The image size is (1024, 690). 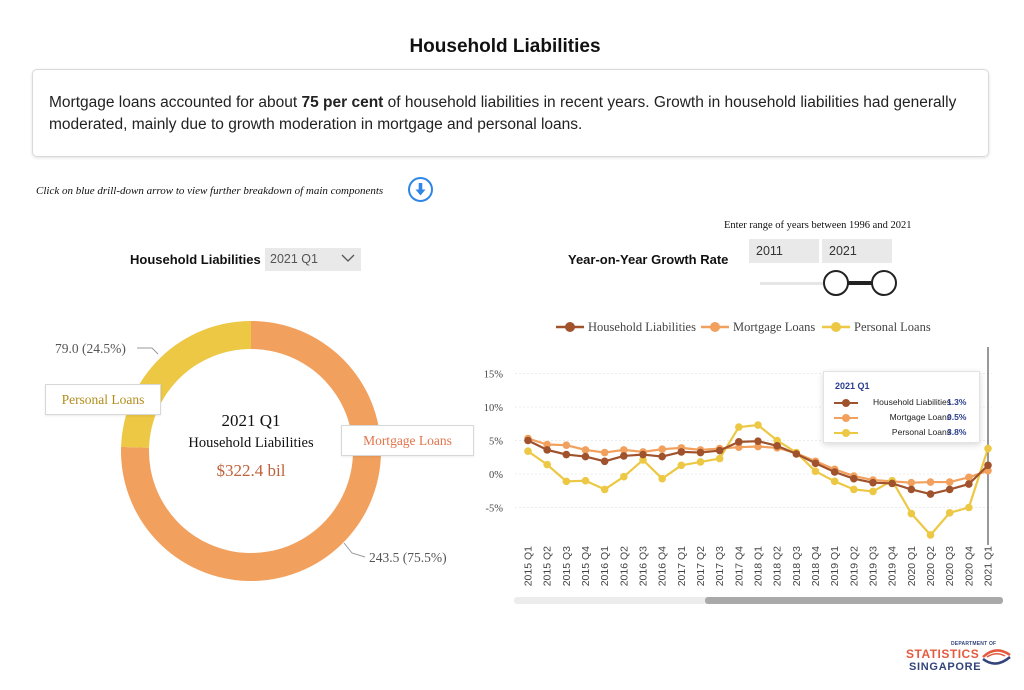 What do you see at coordinates (969, 566) in the screenshot?
I see `x-tick-label: 2020 Q4` at bounding box center [969, 566].